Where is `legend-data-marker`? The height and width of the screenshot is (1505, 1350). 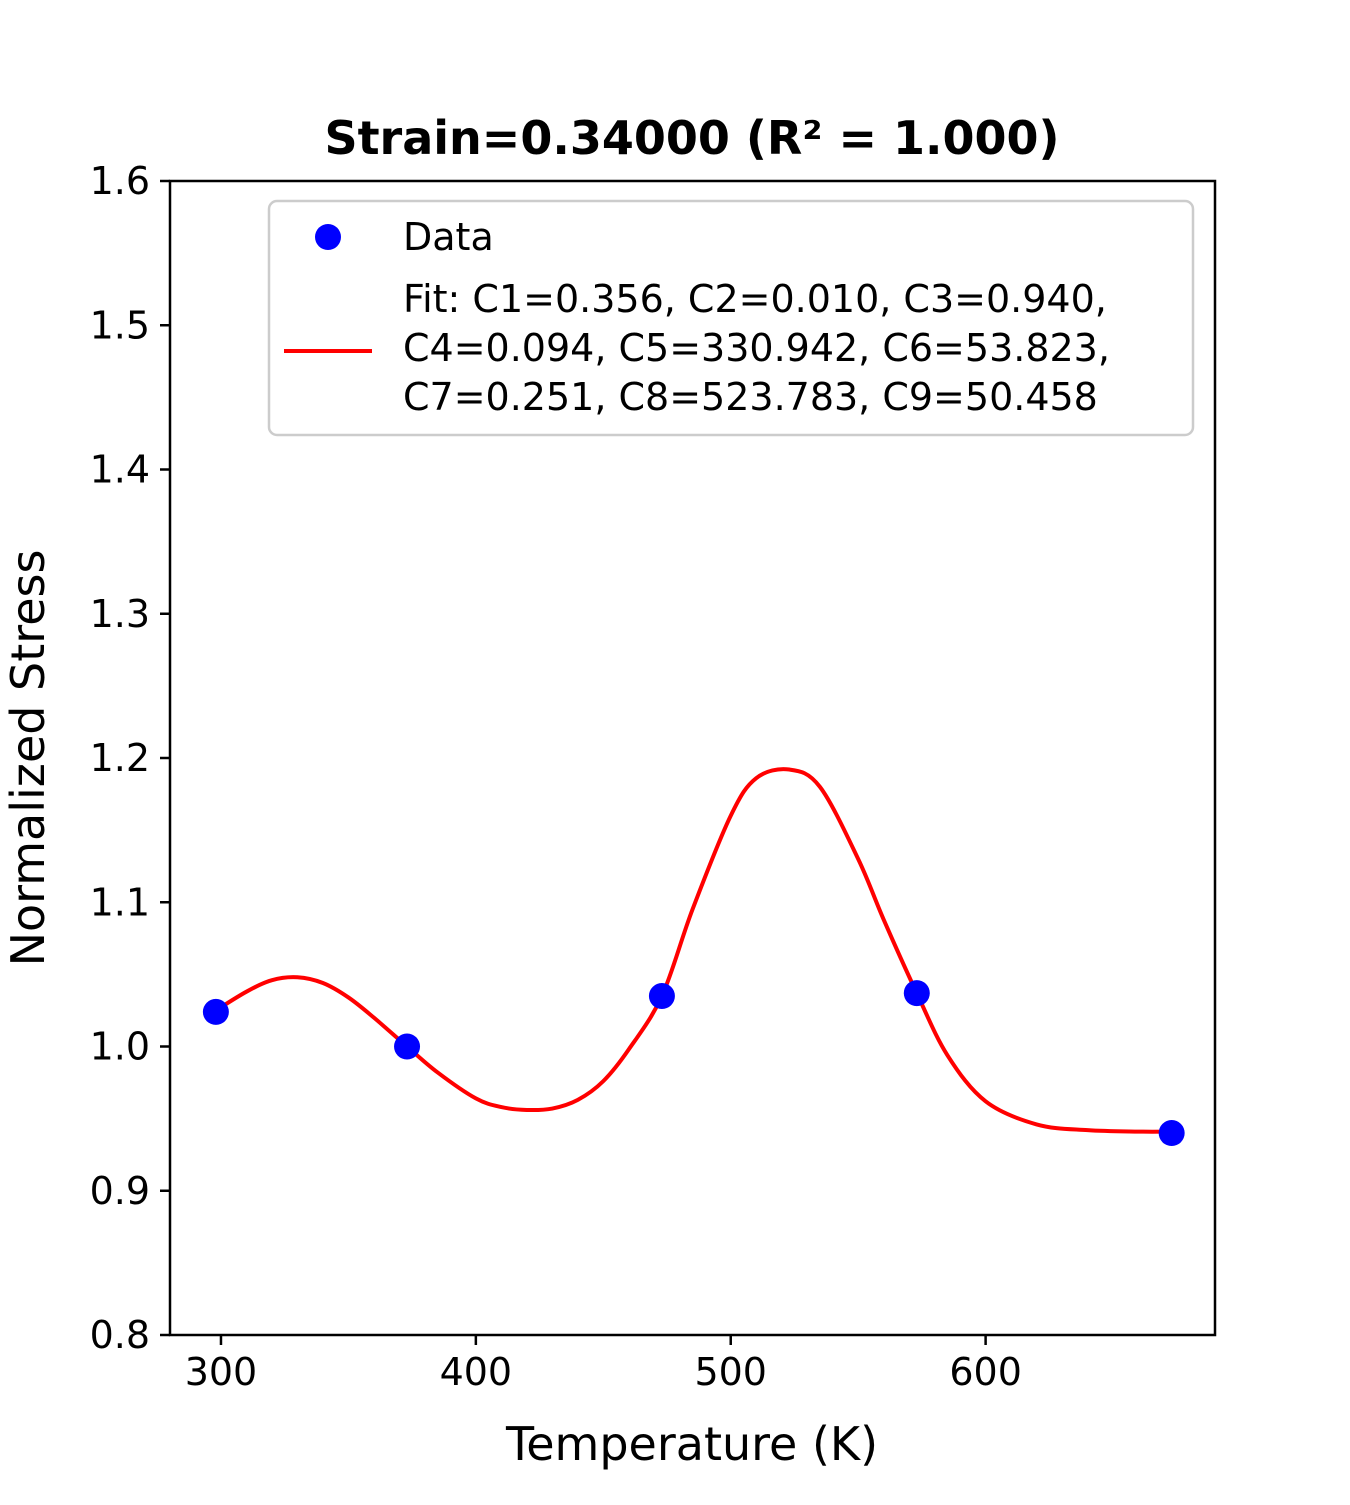 legend-data-marker is located at coordinates (328, 237).